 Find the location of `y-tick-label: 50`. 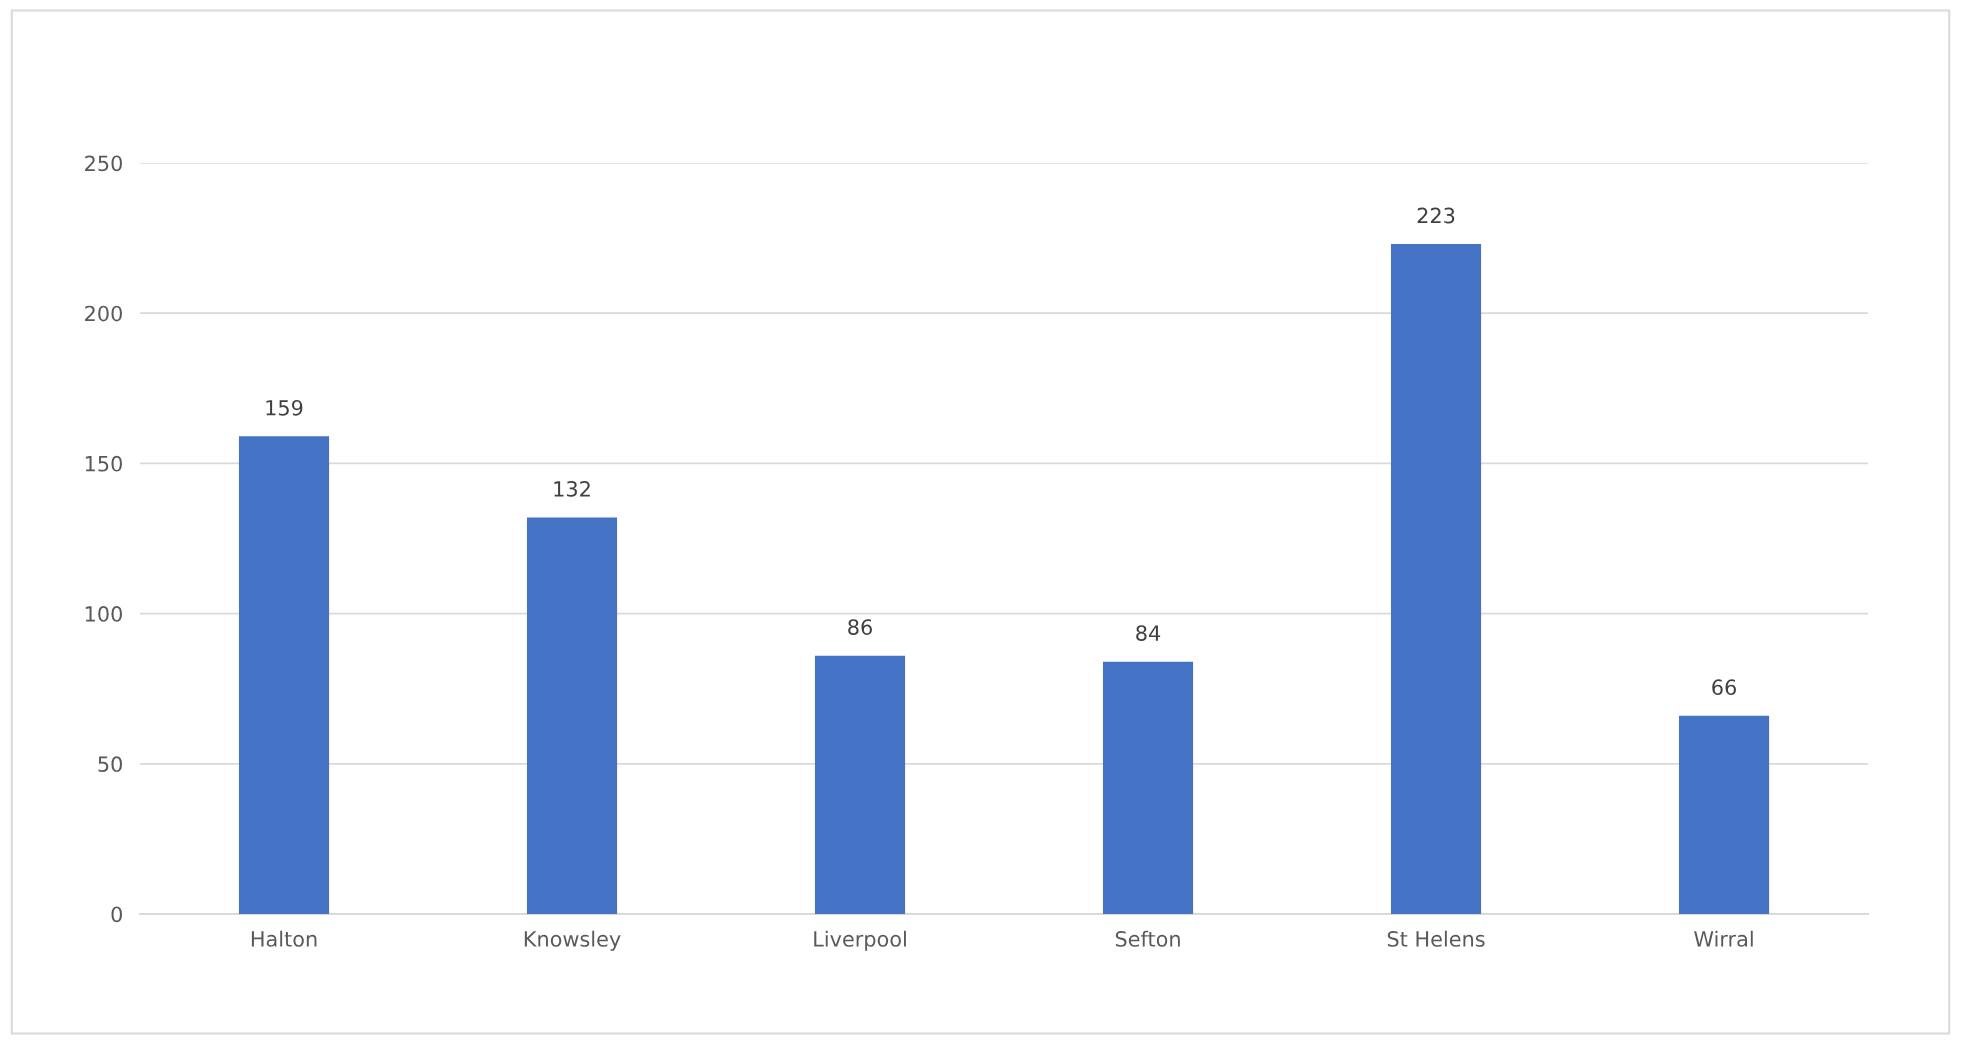

y-tick-label: 50 is located at coordinates (110, 764).